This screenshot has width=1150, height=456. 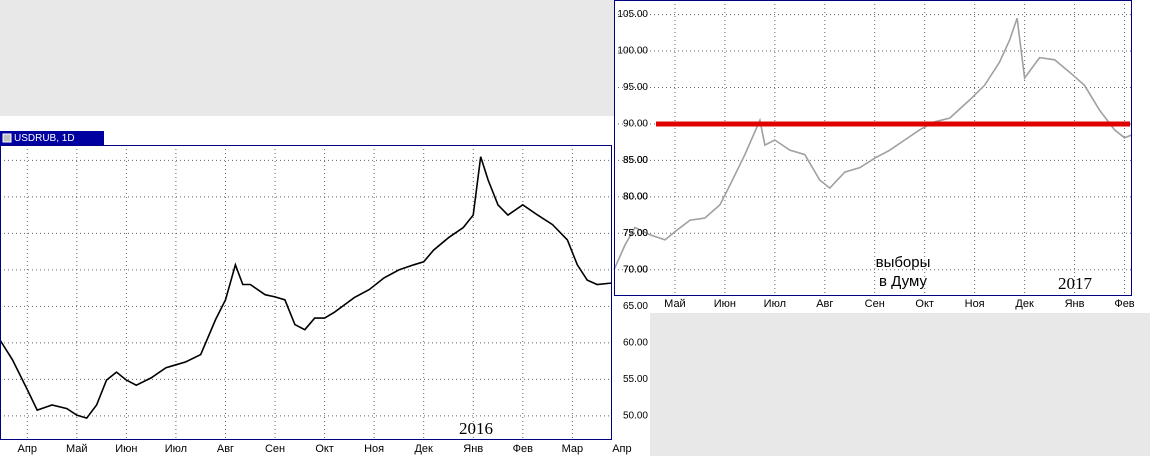 I want to click on y-tick-label: 90.00, so click(x=635, y=124).